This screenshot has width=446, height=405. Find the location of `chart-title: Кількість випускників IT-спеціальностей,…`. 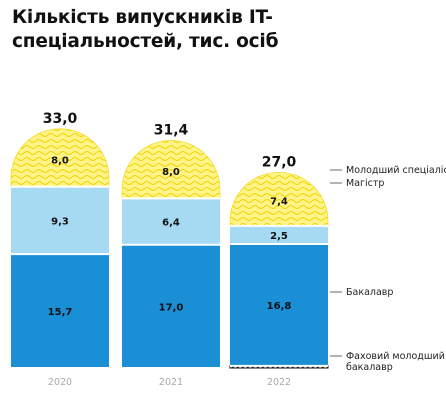

chart-title: Кількість випускників IT-спеціальностей,… is located at coordinates (145, 29).